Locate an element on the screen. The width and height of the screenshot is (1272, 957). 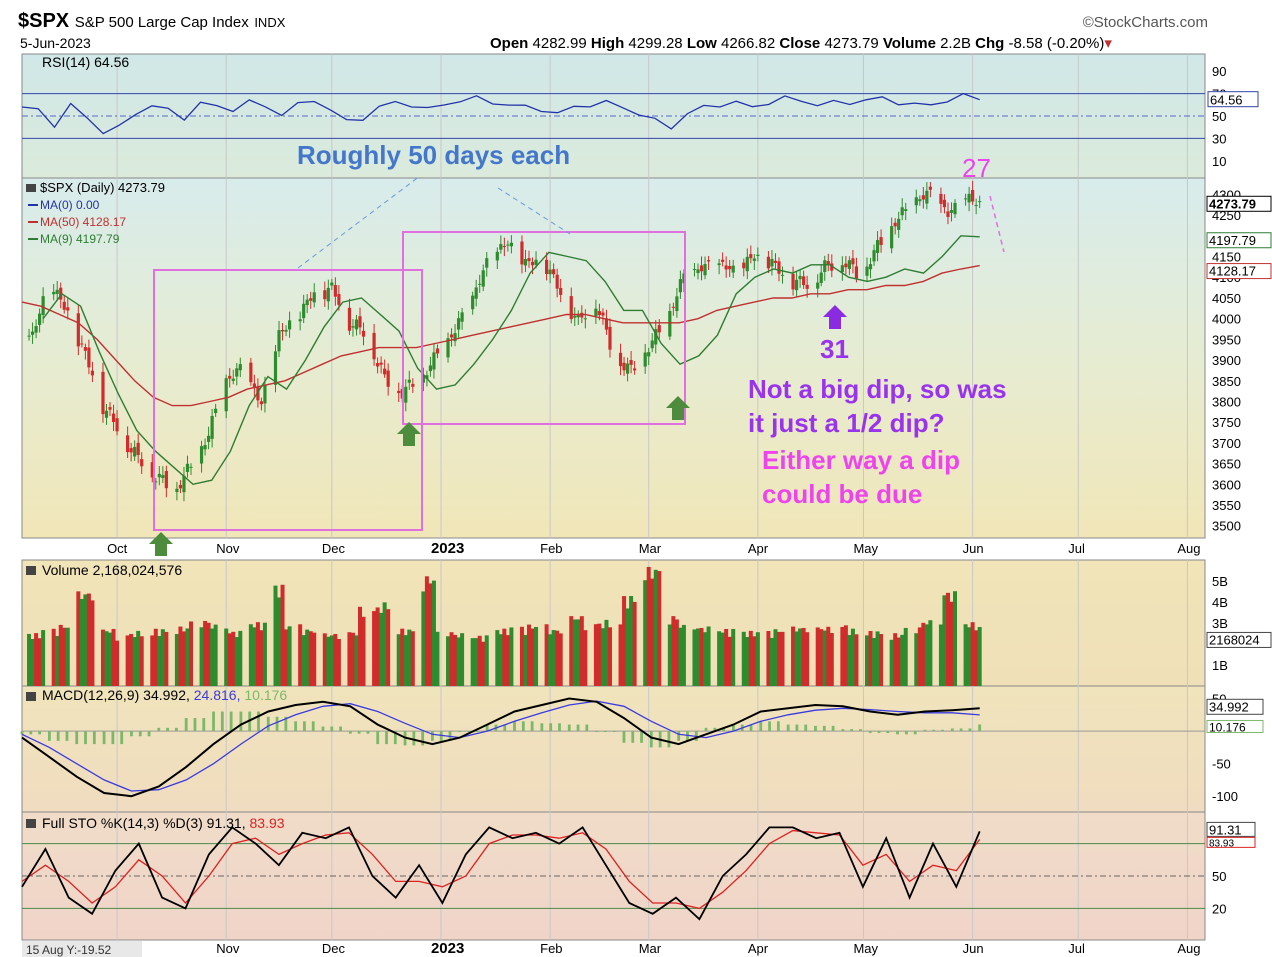
brand-link: ©StockCharts.com is located at coordinates (1145, 22).